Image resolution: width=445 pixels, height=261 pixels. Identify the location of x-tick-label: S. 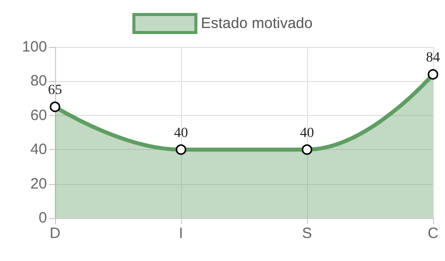
(307, 233).